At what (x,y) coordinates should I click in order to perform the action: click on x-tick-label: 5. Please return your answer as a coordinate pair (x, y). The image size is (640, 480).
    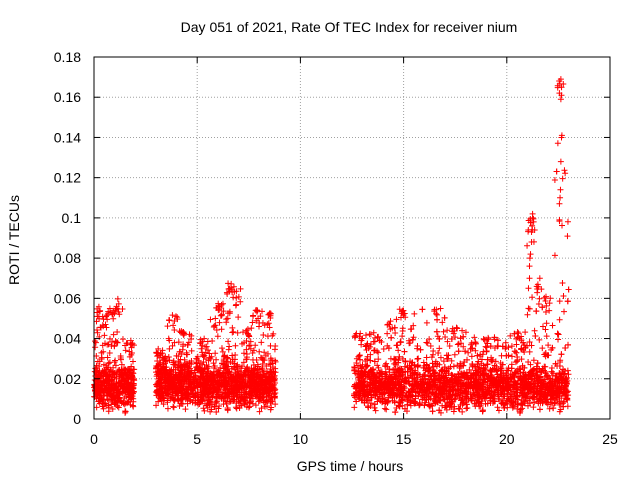
    Looking at the image, I should click on (197, 439).